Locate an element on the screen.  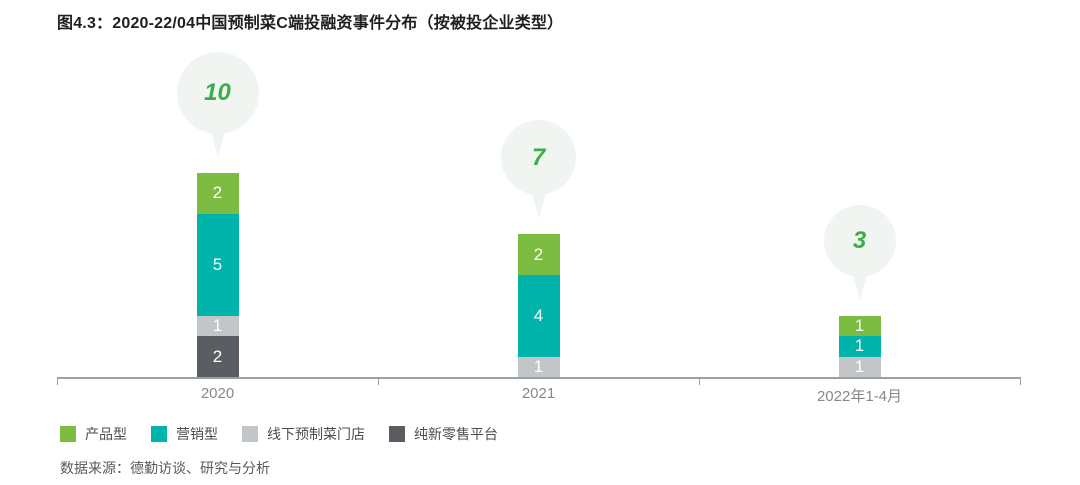
legend-label: 纯新零售平台 is located at coordinates (456, 434).